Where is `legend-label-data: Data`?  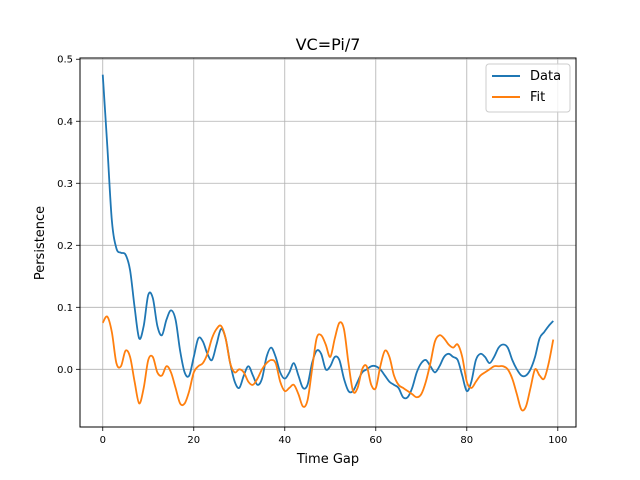 legend-label-data: Data is located at coordinates (545, 76).